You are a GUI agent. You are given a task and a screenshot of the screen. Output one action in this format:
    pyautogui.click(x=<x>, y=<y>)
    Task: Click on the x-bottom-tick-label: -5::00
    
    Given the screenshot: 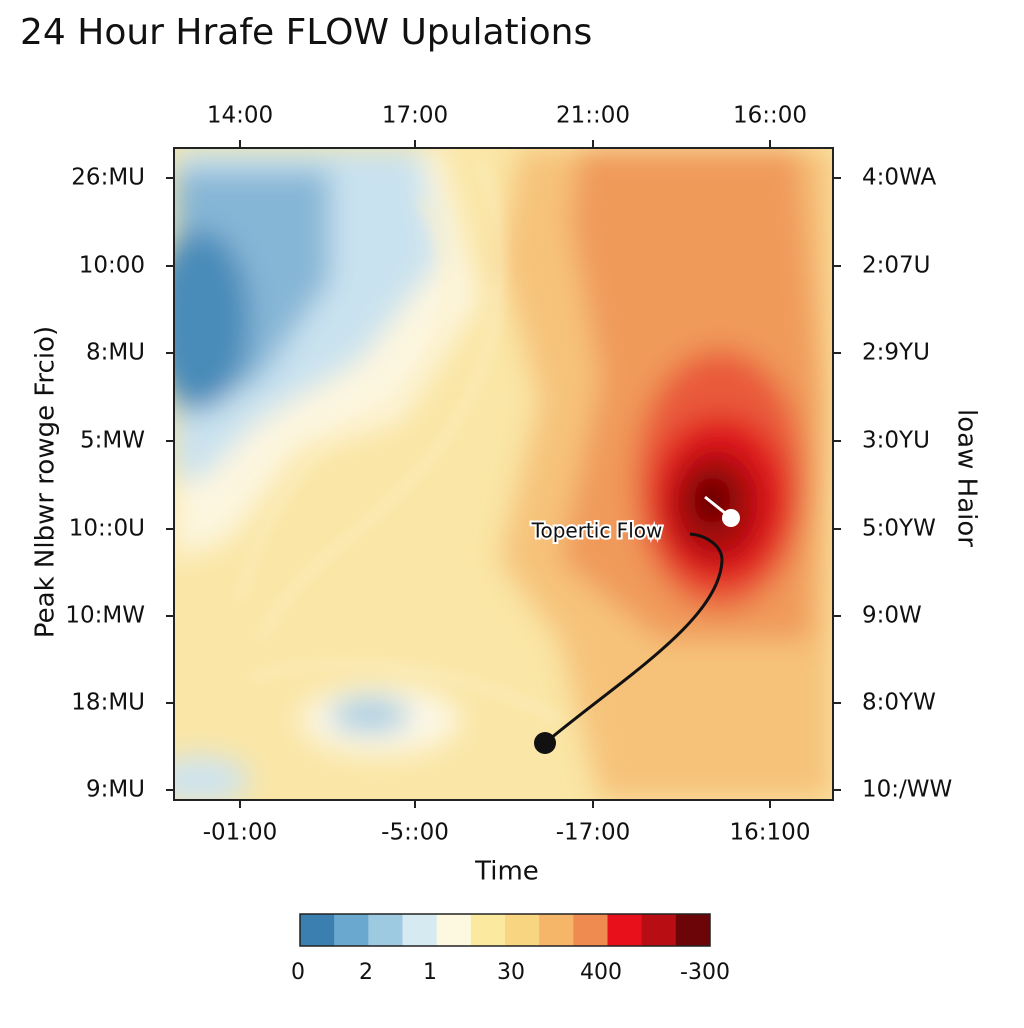 What is the action you would take?
    pyautogui.click(x=415, y=833)
    